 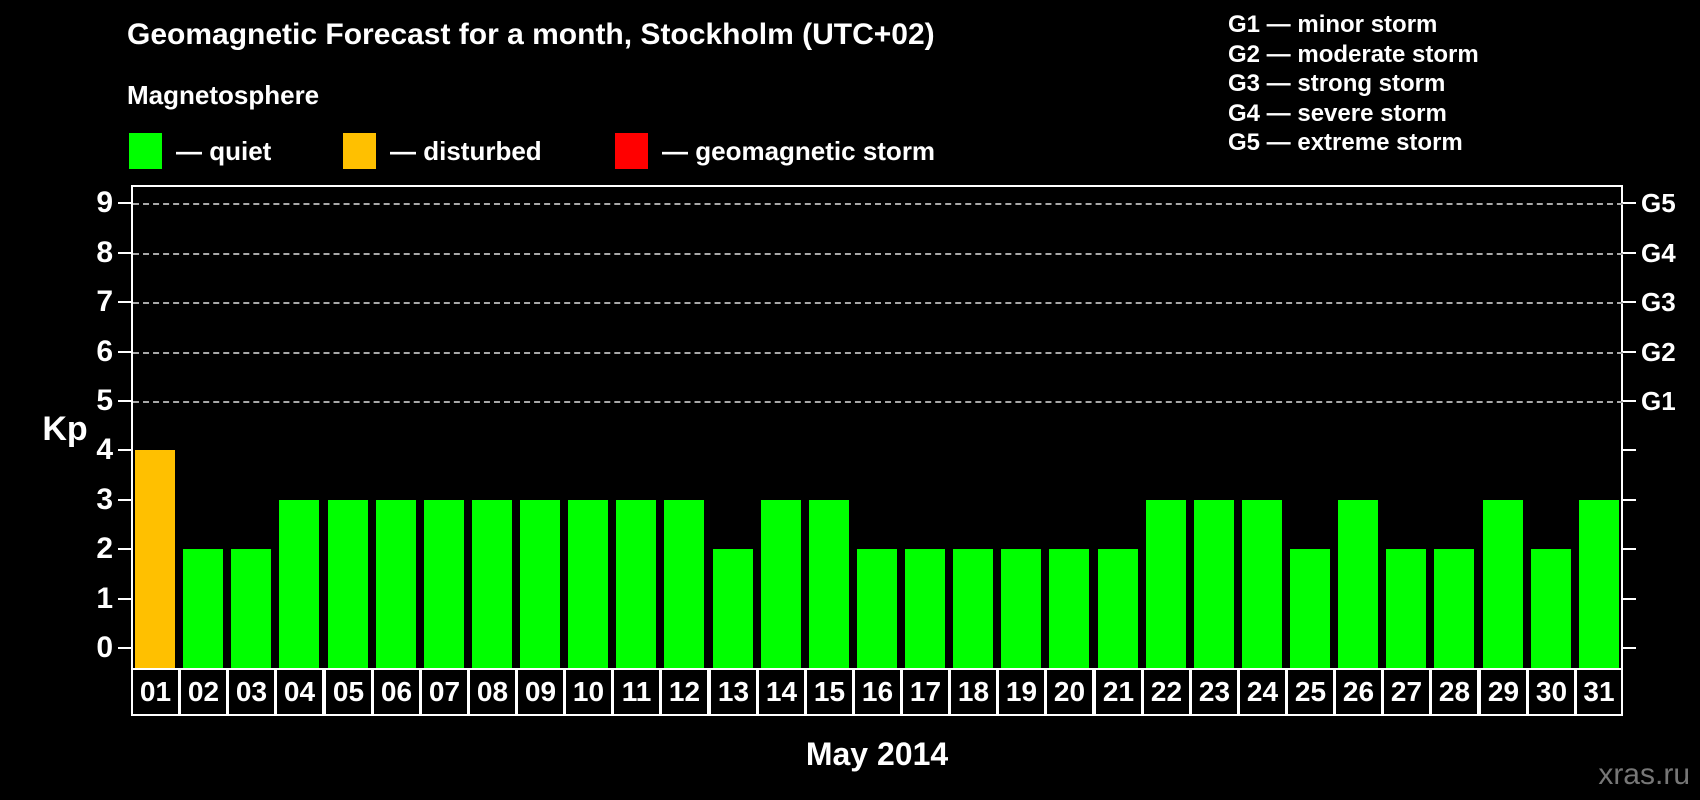 What do you see at coordinates (1658, 302) in the screenshot?
I see `right-axis-label-g3: G3` at bounding box center [1658, 302].